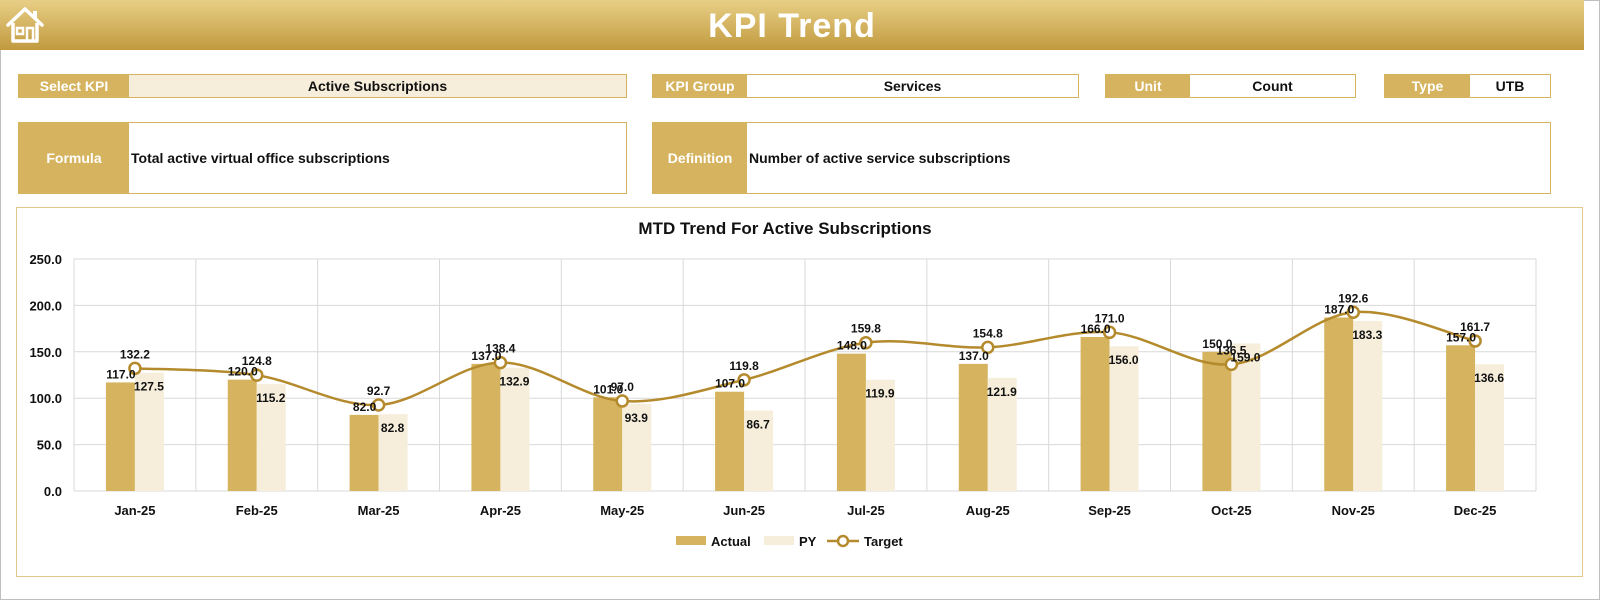 The height and width of the screenshot is (600, 1600). I want to click on header-bar: KPI Trend, so click(792, 25).